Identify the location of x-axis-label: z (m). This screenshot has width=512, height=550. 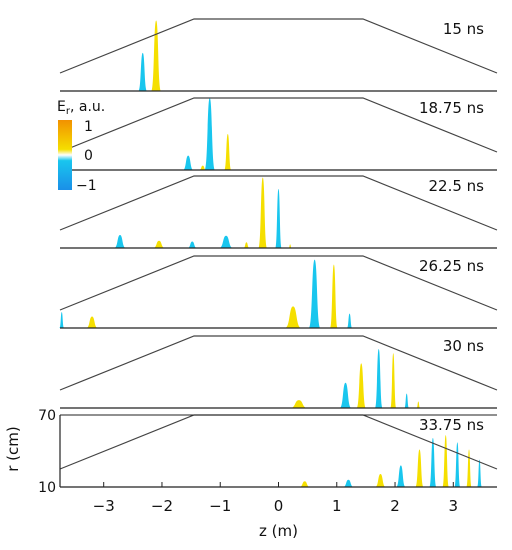
(278, 531).